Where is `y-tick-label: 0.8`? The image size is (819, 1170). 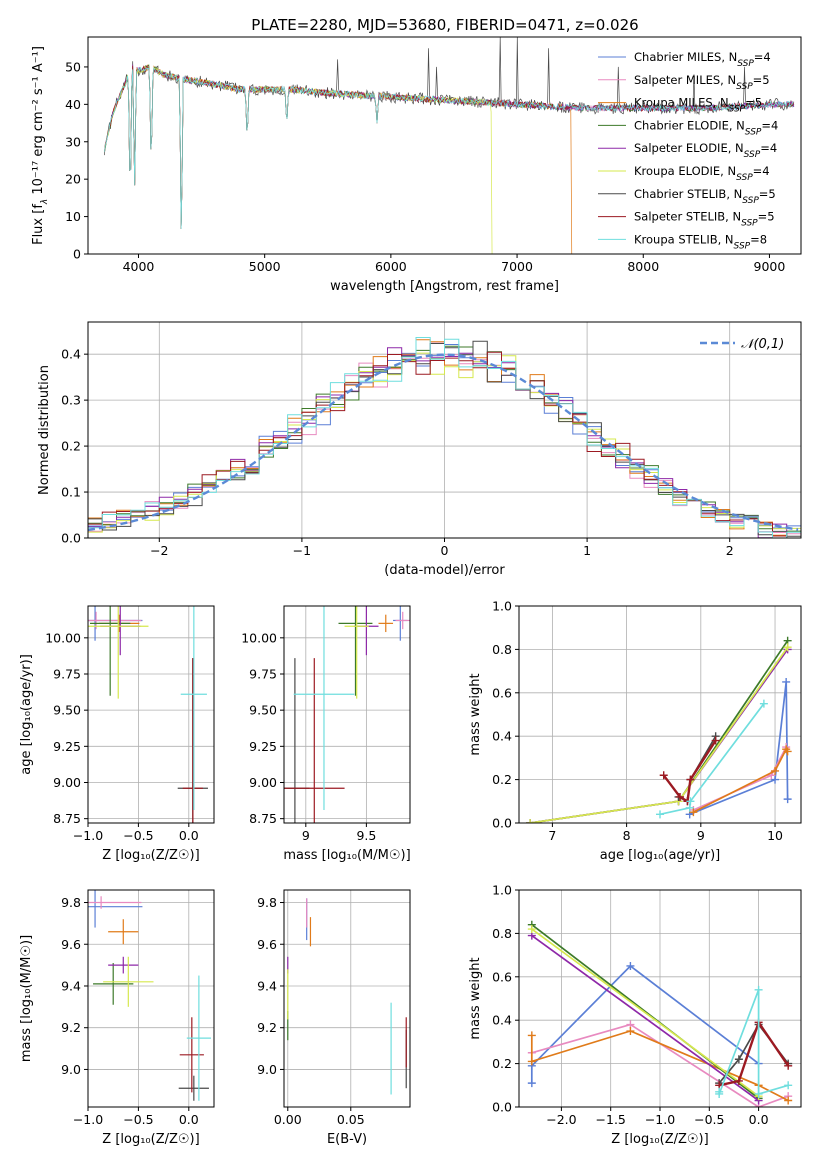 y-tick-label: 0.8 is located at coordinates (502, 649).